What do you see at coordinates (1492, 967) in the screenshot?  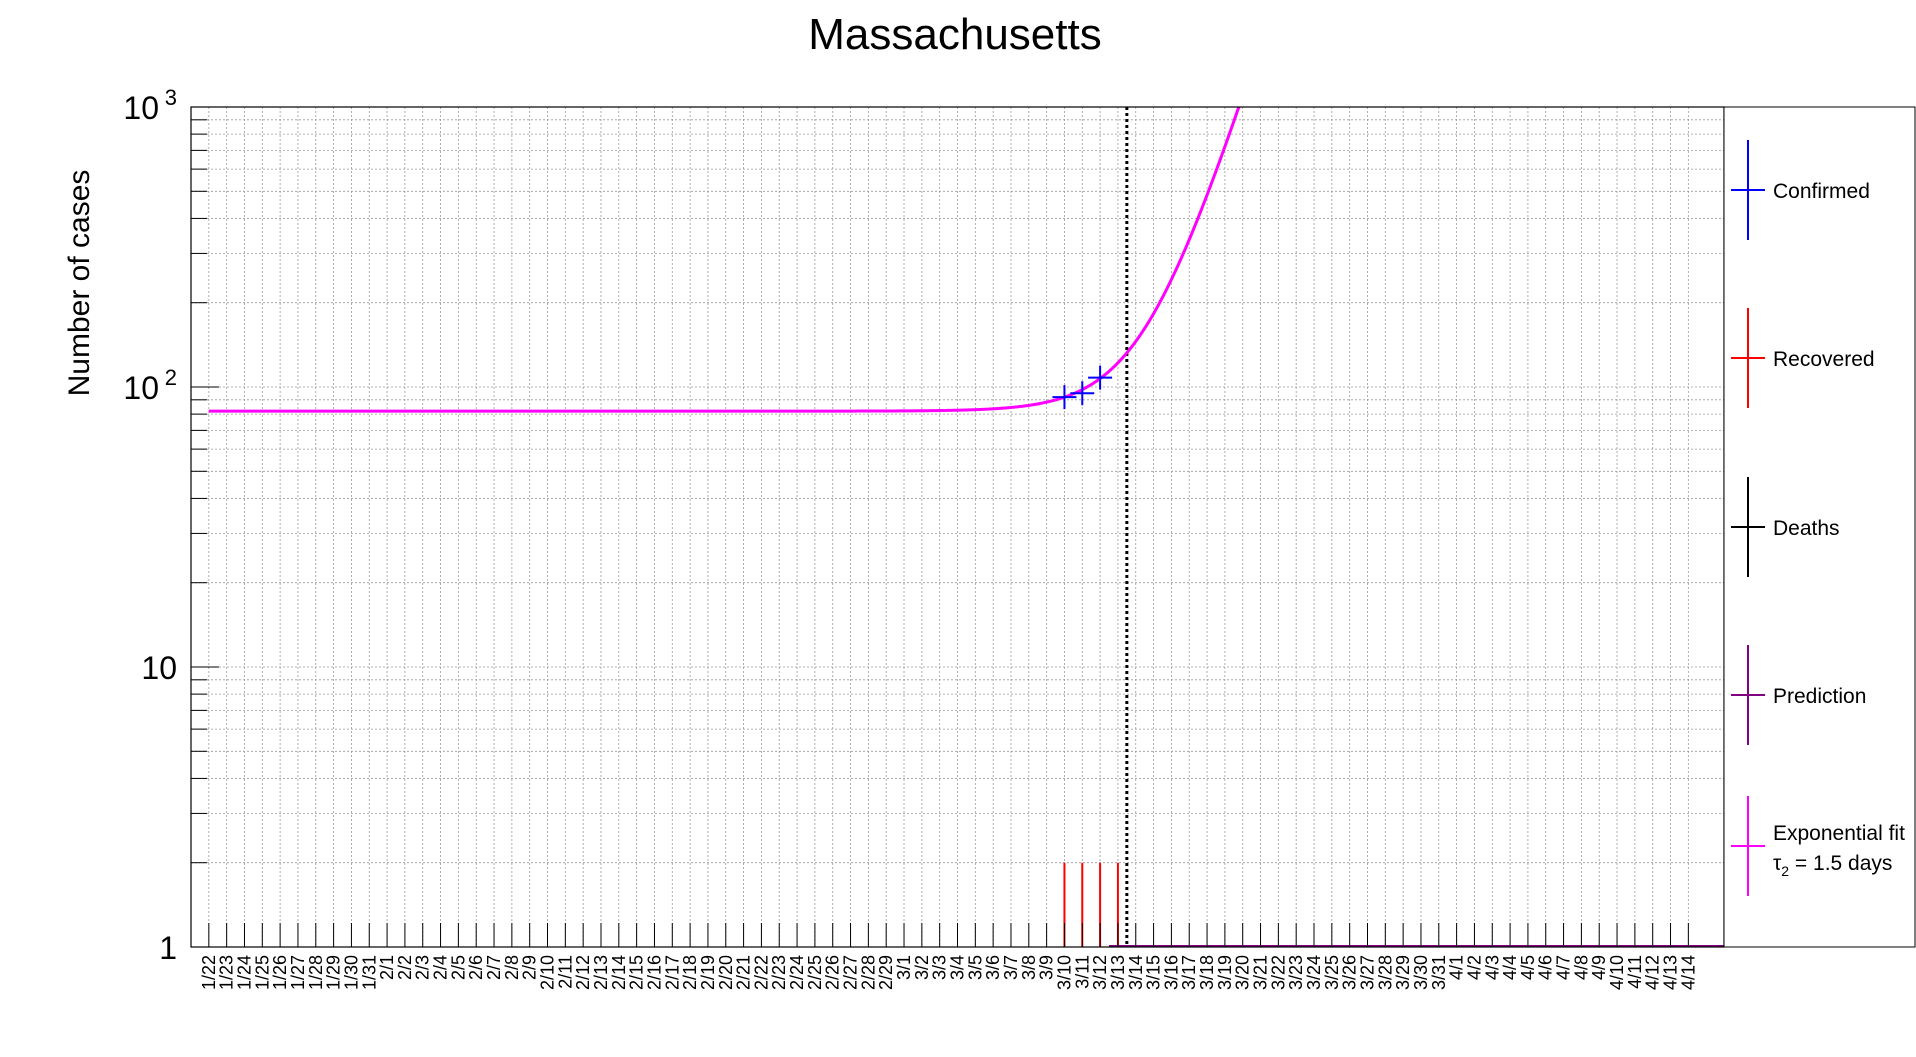 I see `x-tick-label: 4/3` at bounding box center [1492, 967].